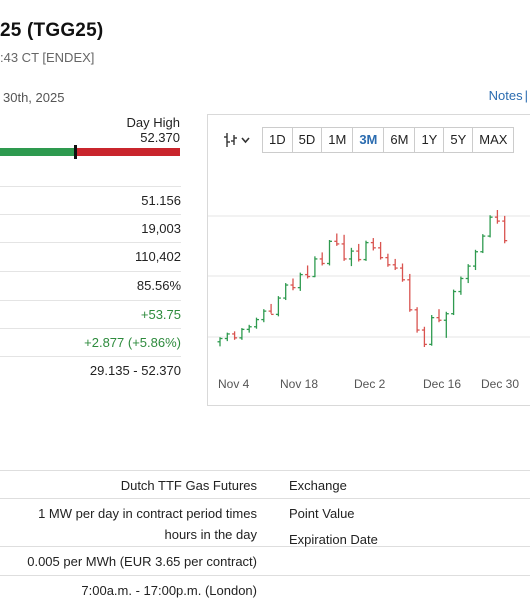 The height and width of the screenshot is (613, 530). I want to click on stat-value: 51.156, so click(161, 200).